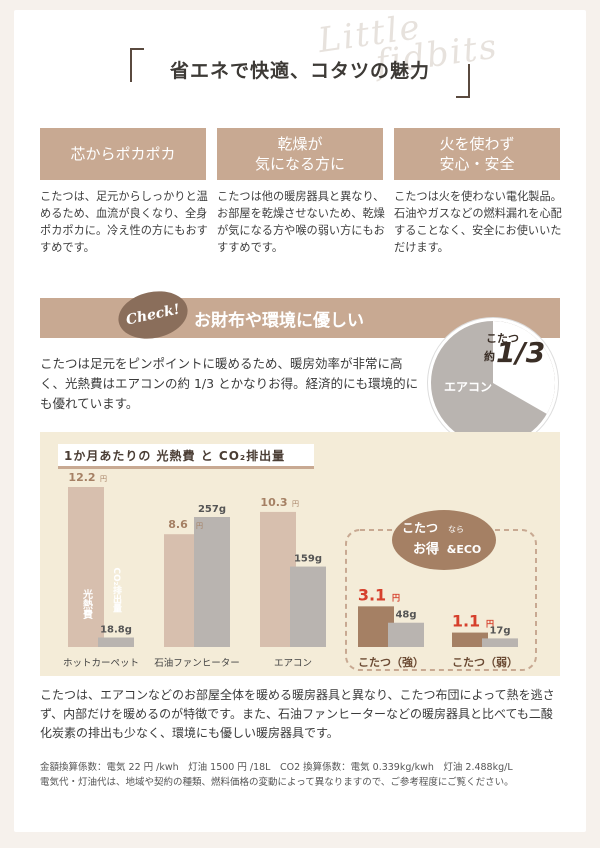 The height and width of the screenshot is (848, 600). Describe the element at coordinates (463, 81) in the screenshot. I see `title-bracket-right` at that location.